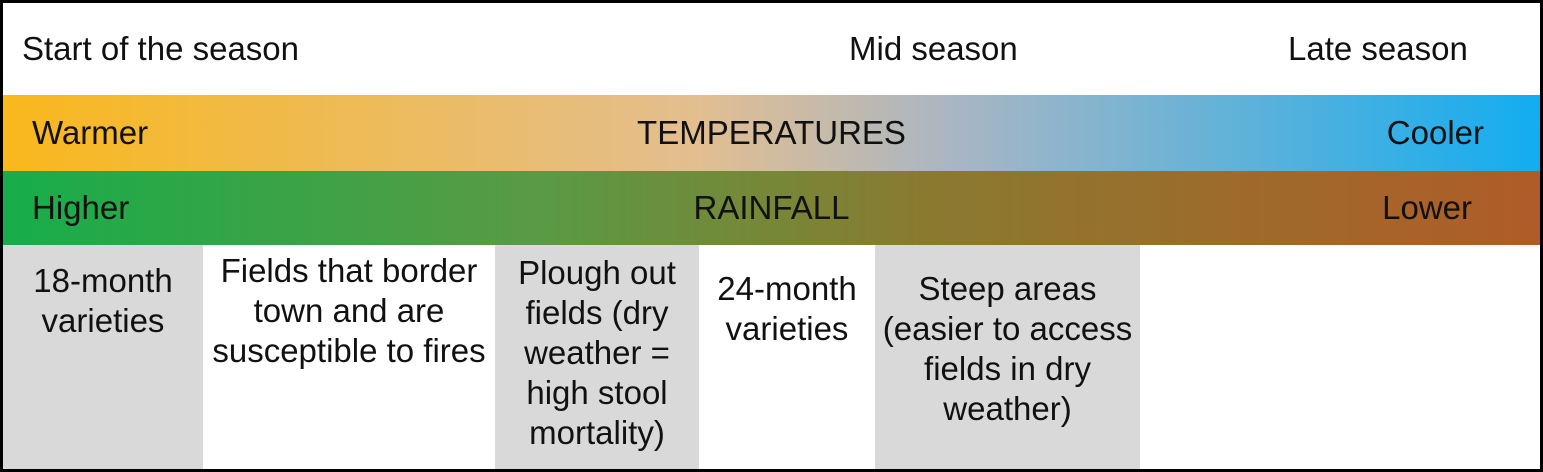  I want to click on season-mid-label: Mid season, so click(933, 48).